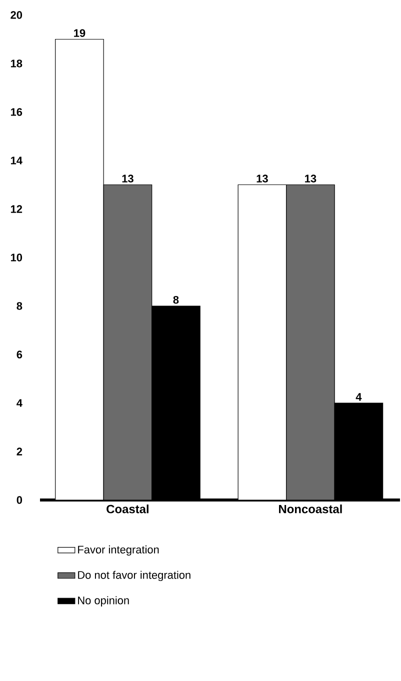  What do you see at coordinates (16, 112) in the screenshot?
I see `y-tick-label: 16` at bounding box center [16, 112].